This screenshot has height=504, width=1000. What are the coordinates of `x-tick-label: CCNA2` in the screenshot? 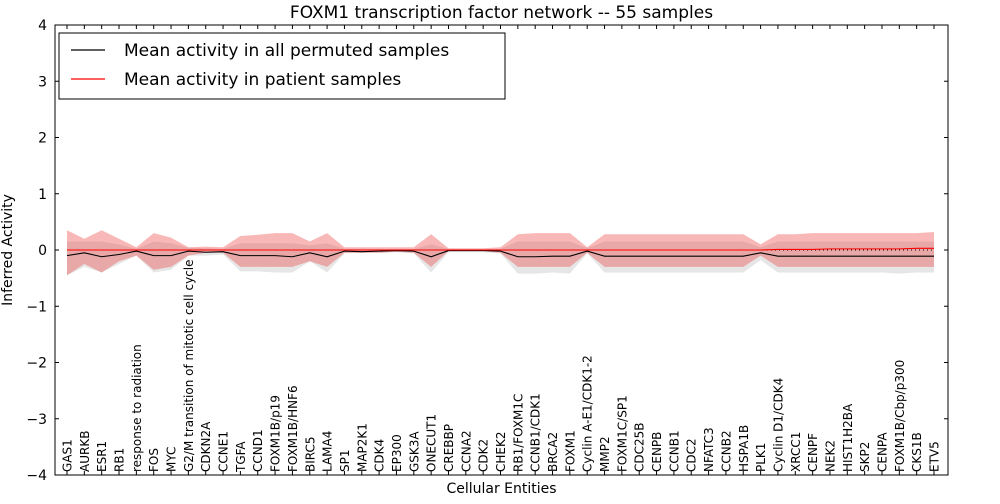 It's located at (466, 451).